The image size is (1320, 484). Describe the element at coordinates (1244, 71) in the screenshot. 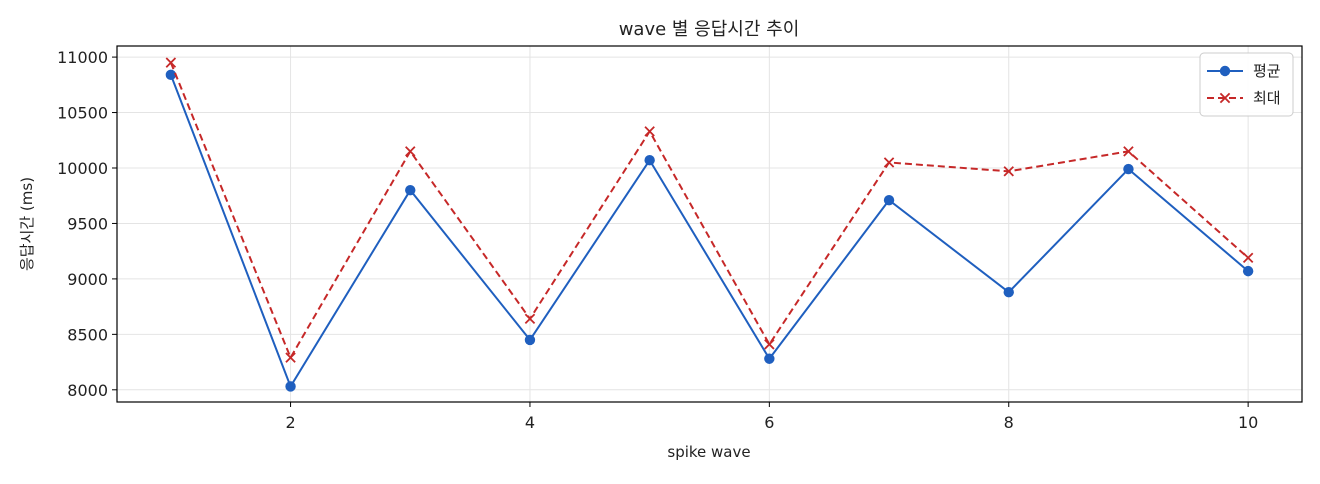

I see `legend-item: 평균` at that location.